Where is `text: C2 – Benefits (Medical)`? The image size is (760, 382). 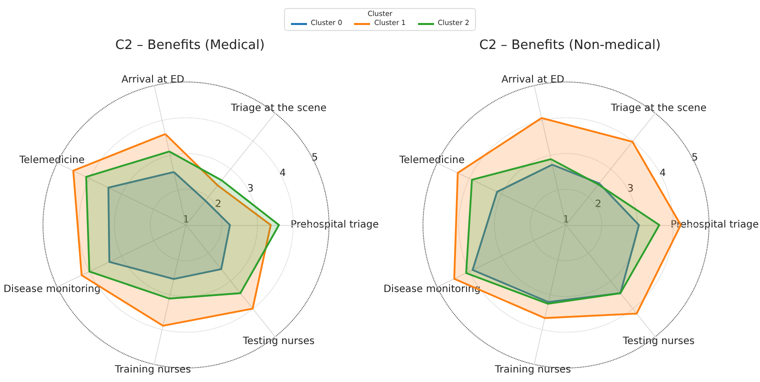
text: C2 – Benefits (Medical) is located at coordinates (190, 45).